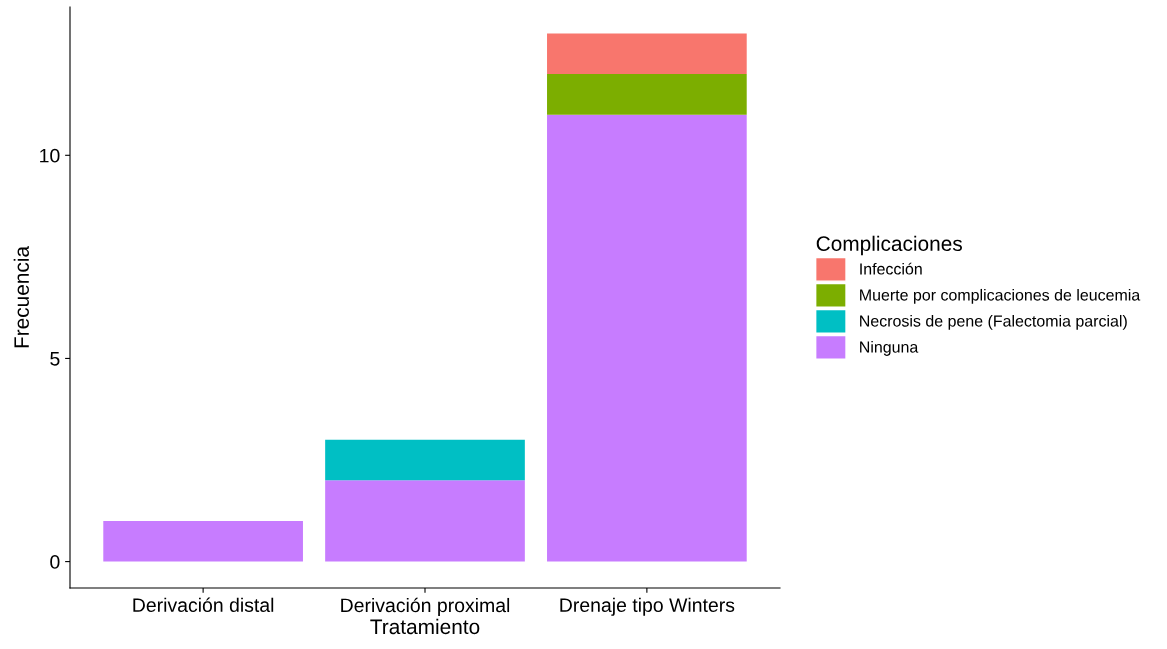 The image size is (1167, 649). Describe the element at coordinates (889, 245) in the screenshot. I see `legend-title: Complicaciones` at that location.